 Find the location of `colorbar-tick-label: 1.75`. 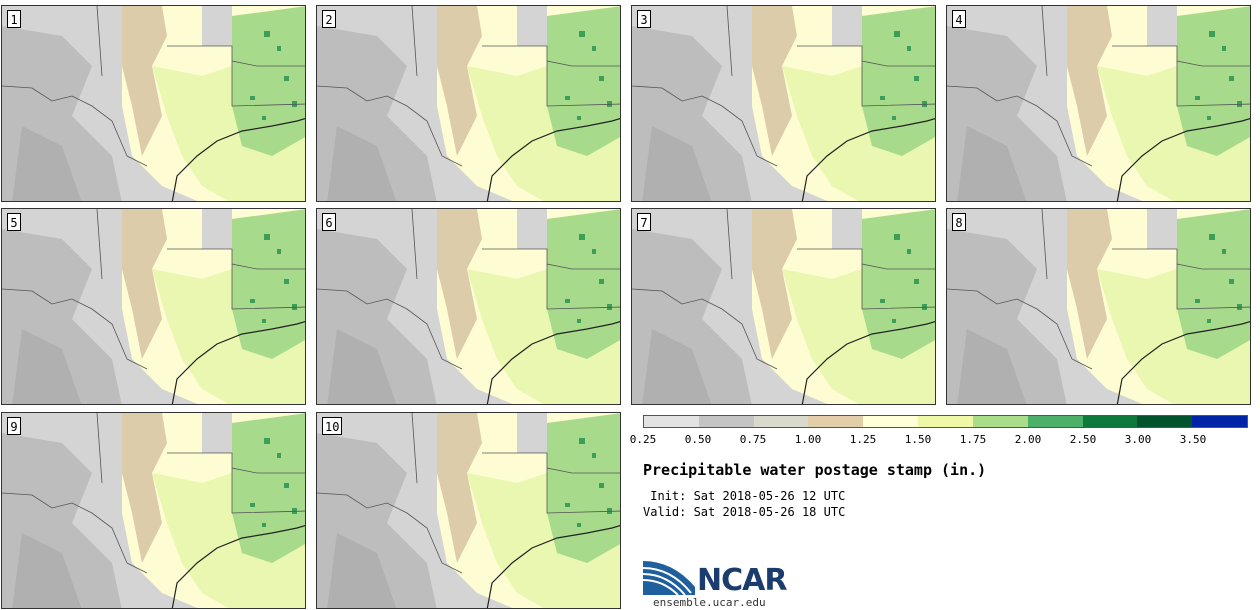

colorbar-tick-label: 1.75 is located at coordinates (973, 439).